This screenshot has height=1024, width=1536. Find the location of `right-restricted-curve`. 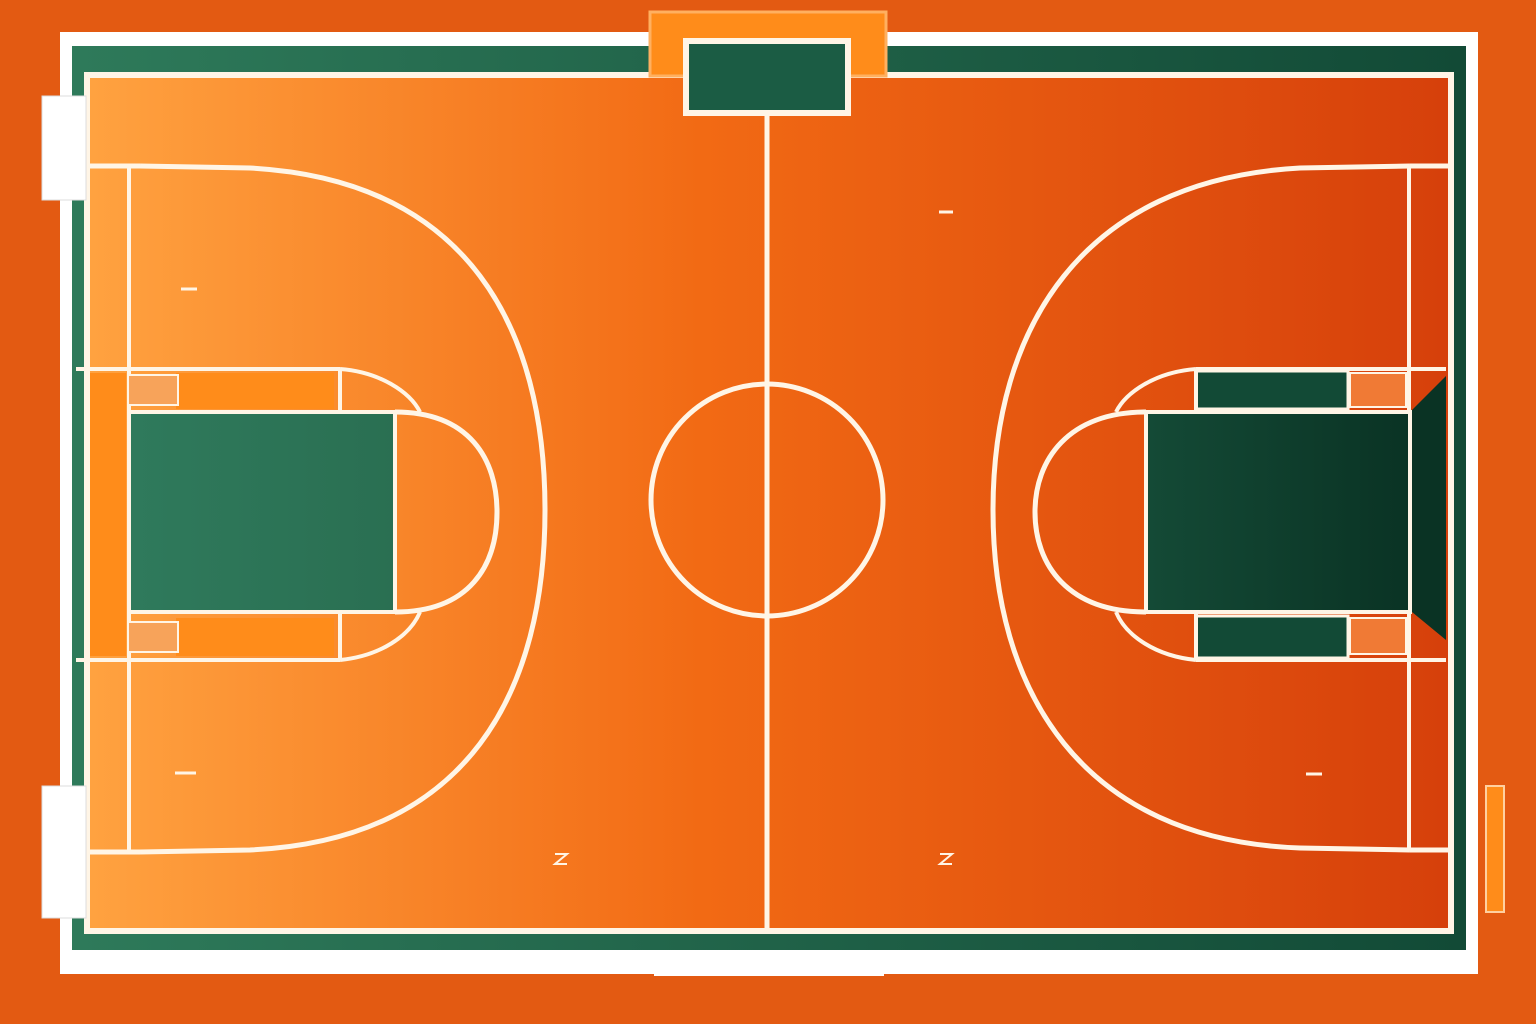

right-restricted-curve is located at coordinates (1155, 514).